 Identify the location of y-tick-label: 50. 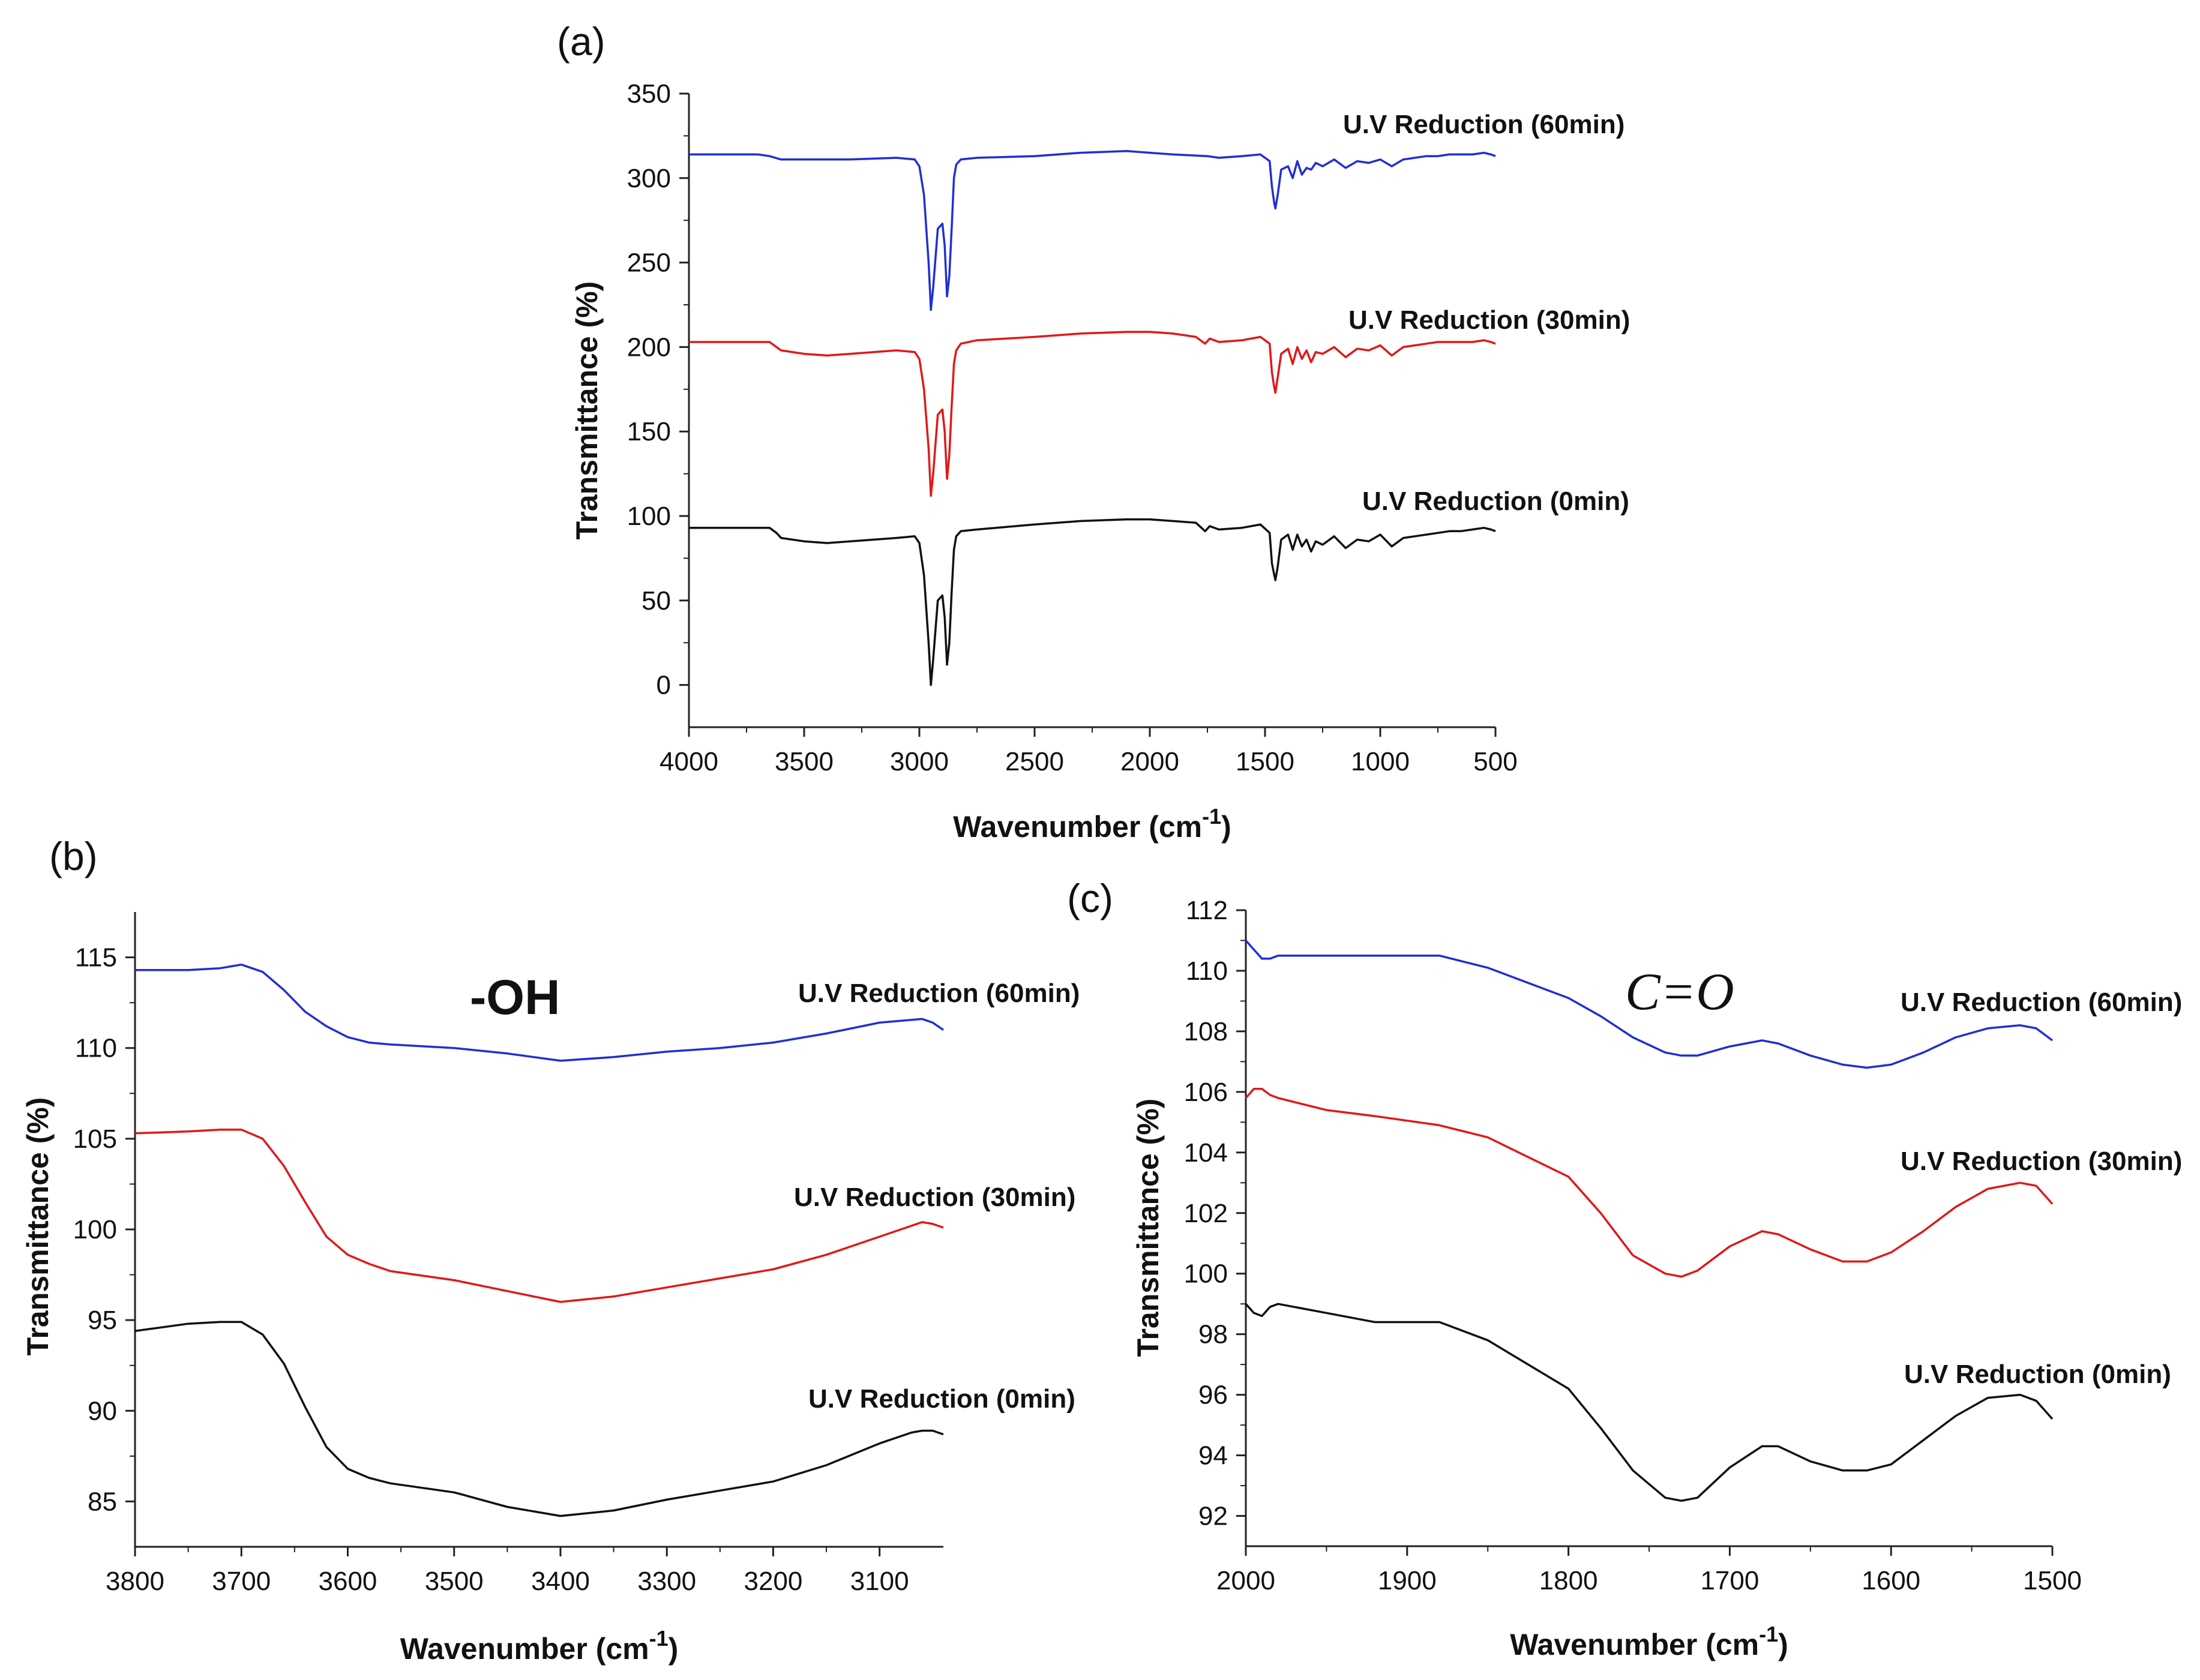
(656, 601).